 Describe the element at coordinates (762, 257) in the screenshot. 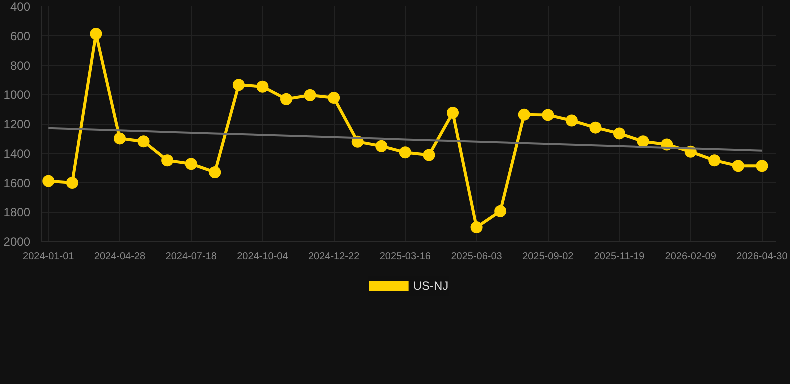

I see `x-tick-label: 2026-04-30` at that location.